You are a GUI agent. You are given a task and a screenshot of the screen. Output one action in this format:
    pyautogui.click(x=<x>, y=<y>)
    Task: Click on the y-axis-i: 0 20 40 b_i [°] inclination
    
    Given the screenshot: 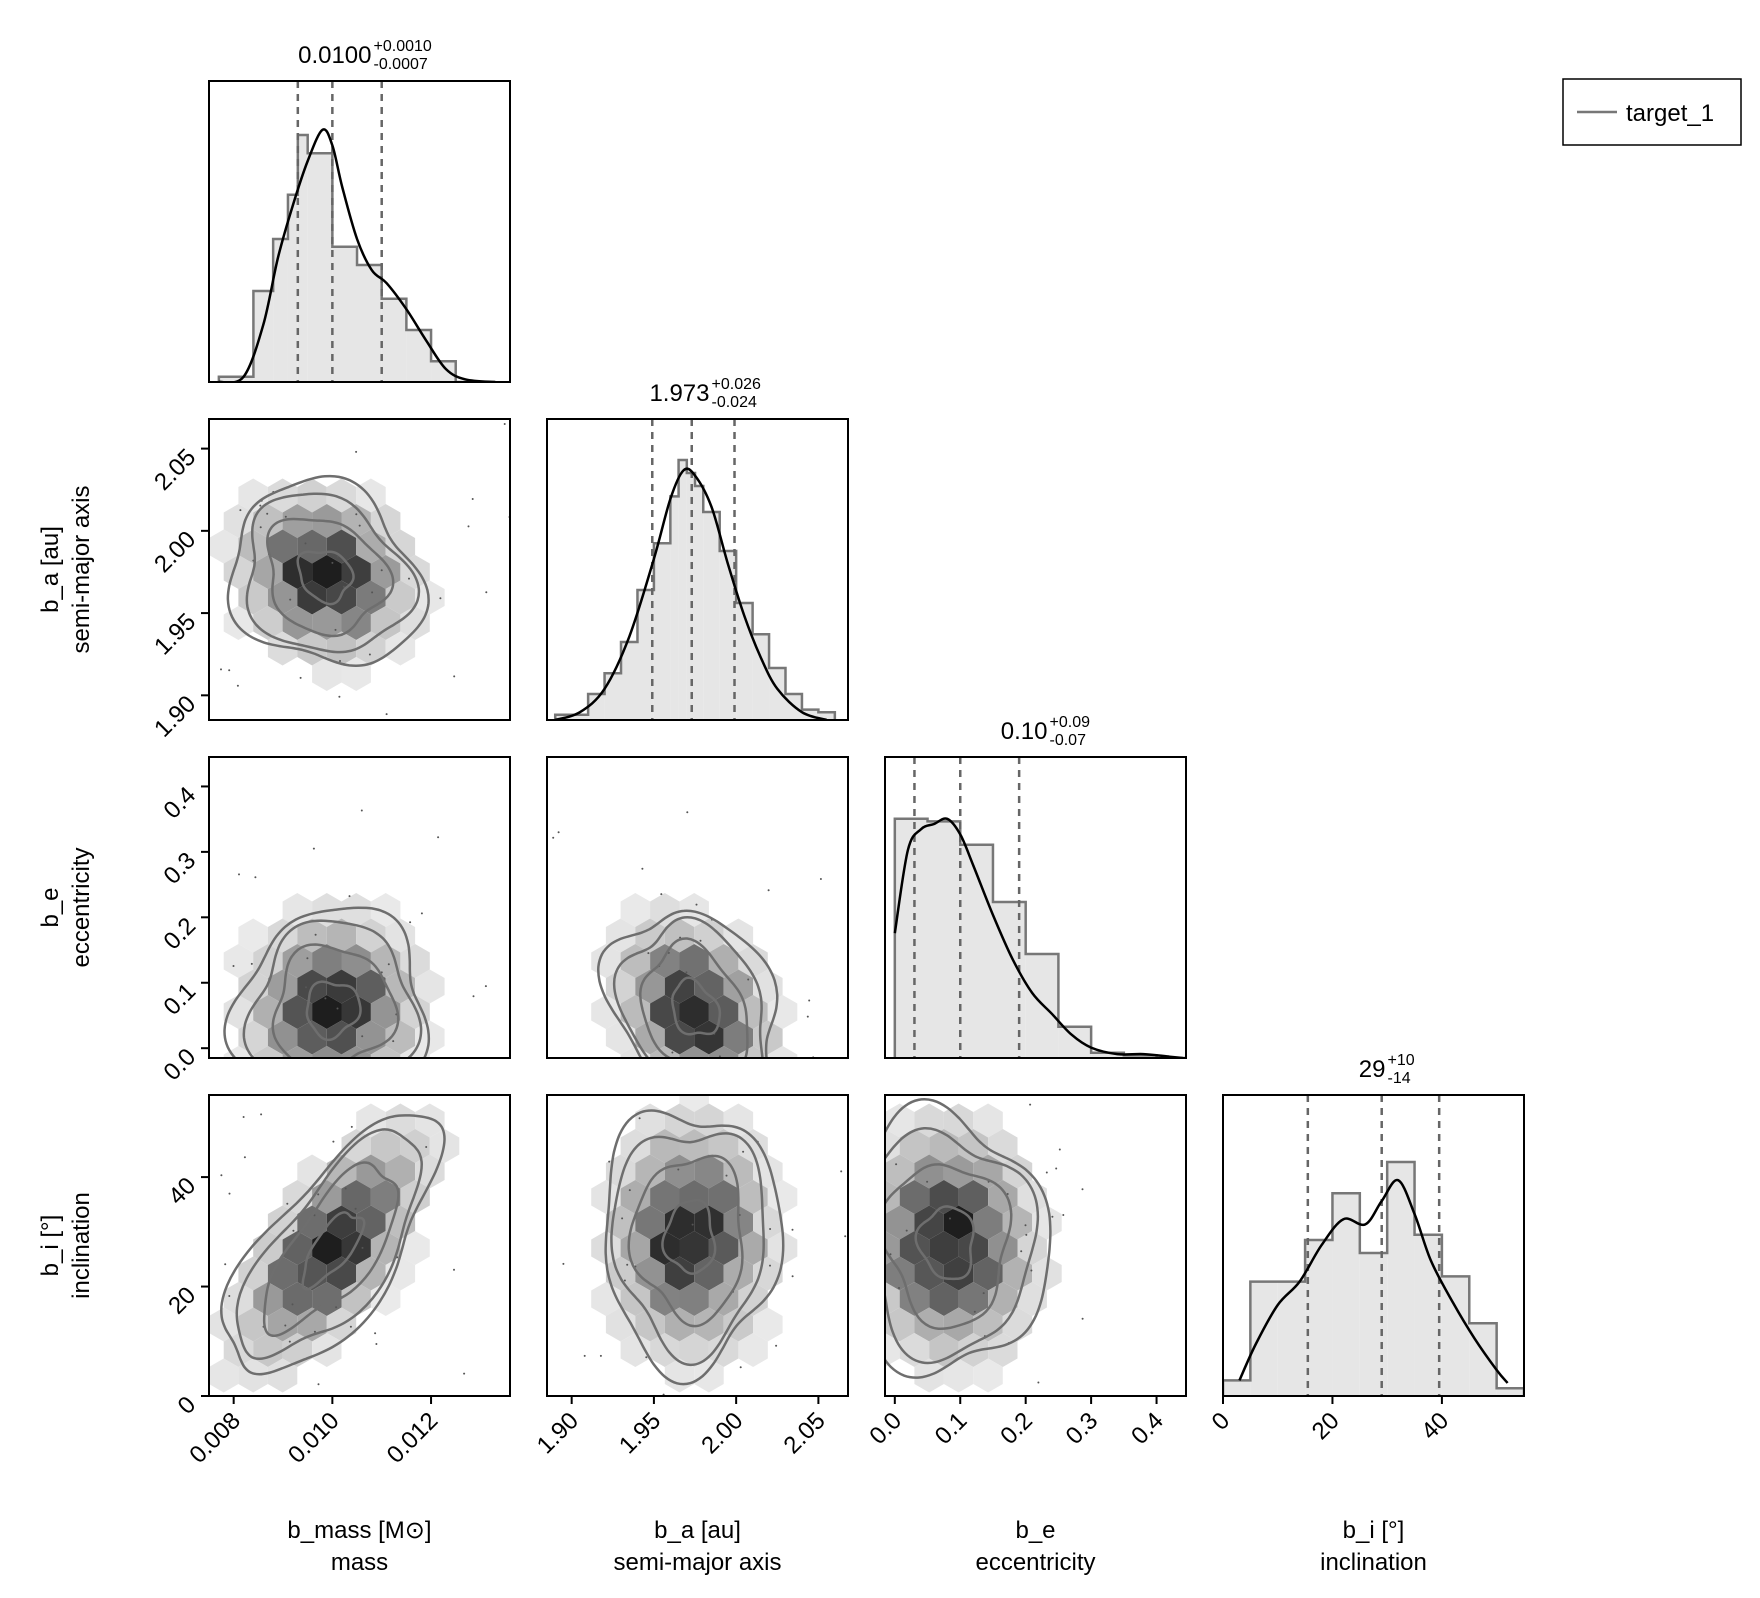 What is the action you would take?
    pyautogui.click(x=123, y=1296)
    